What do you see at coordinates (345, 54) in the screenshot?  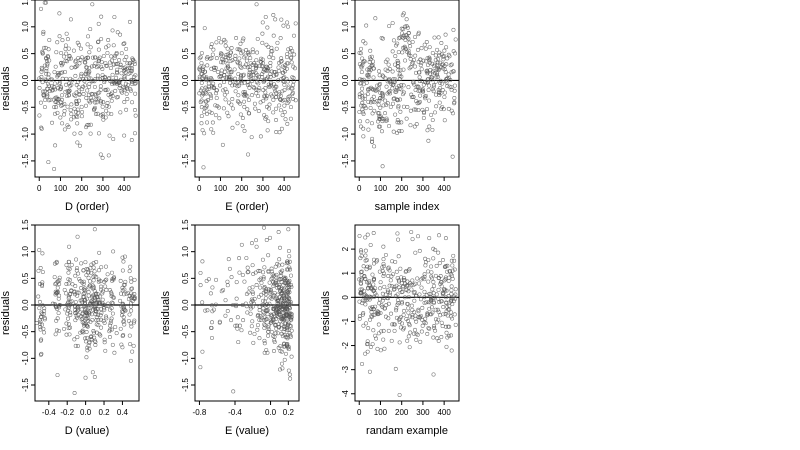 I see `y-tick-label: 0.5` at bounding box center [345, 54].